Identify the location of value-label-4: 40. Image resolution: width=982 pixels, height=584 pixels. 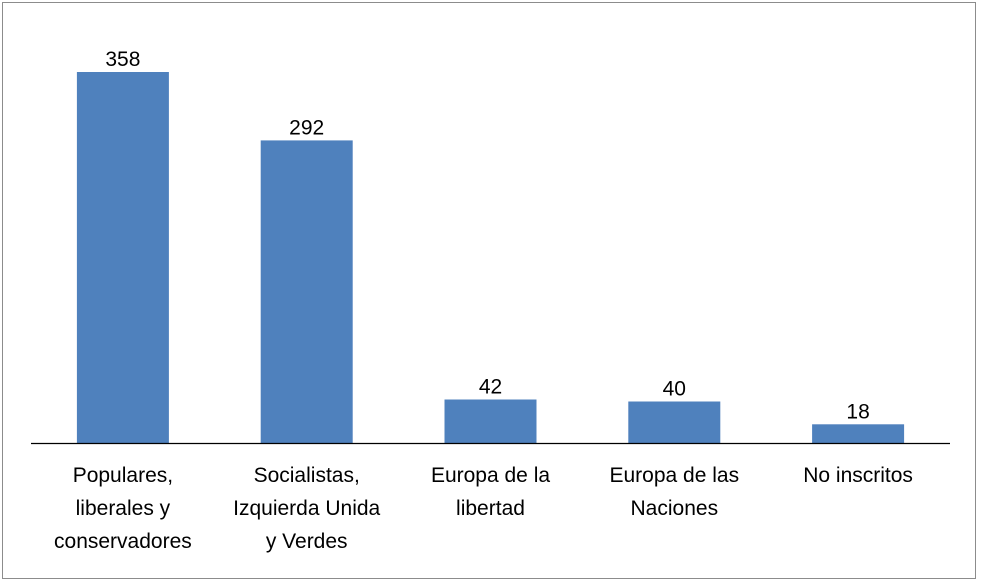
(674, 389).